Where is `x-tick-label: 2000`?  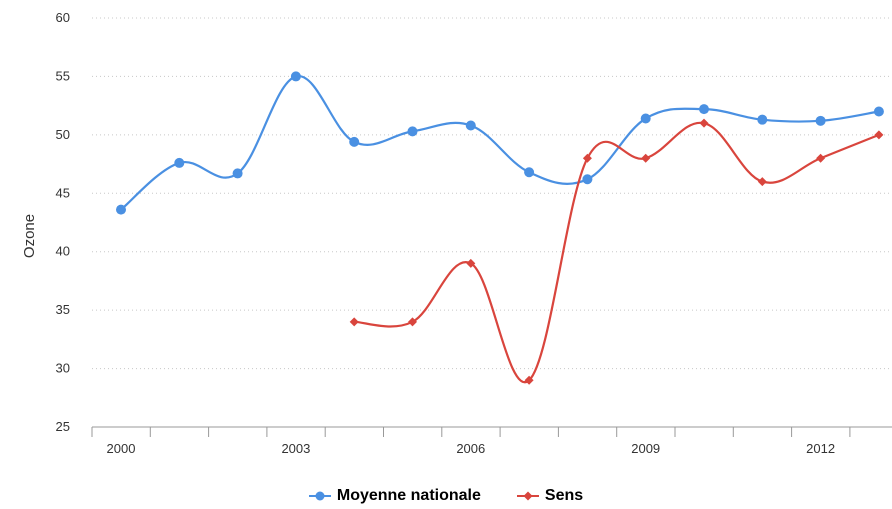
x-tick-label: 2000 is located at coordinates (121, 448).